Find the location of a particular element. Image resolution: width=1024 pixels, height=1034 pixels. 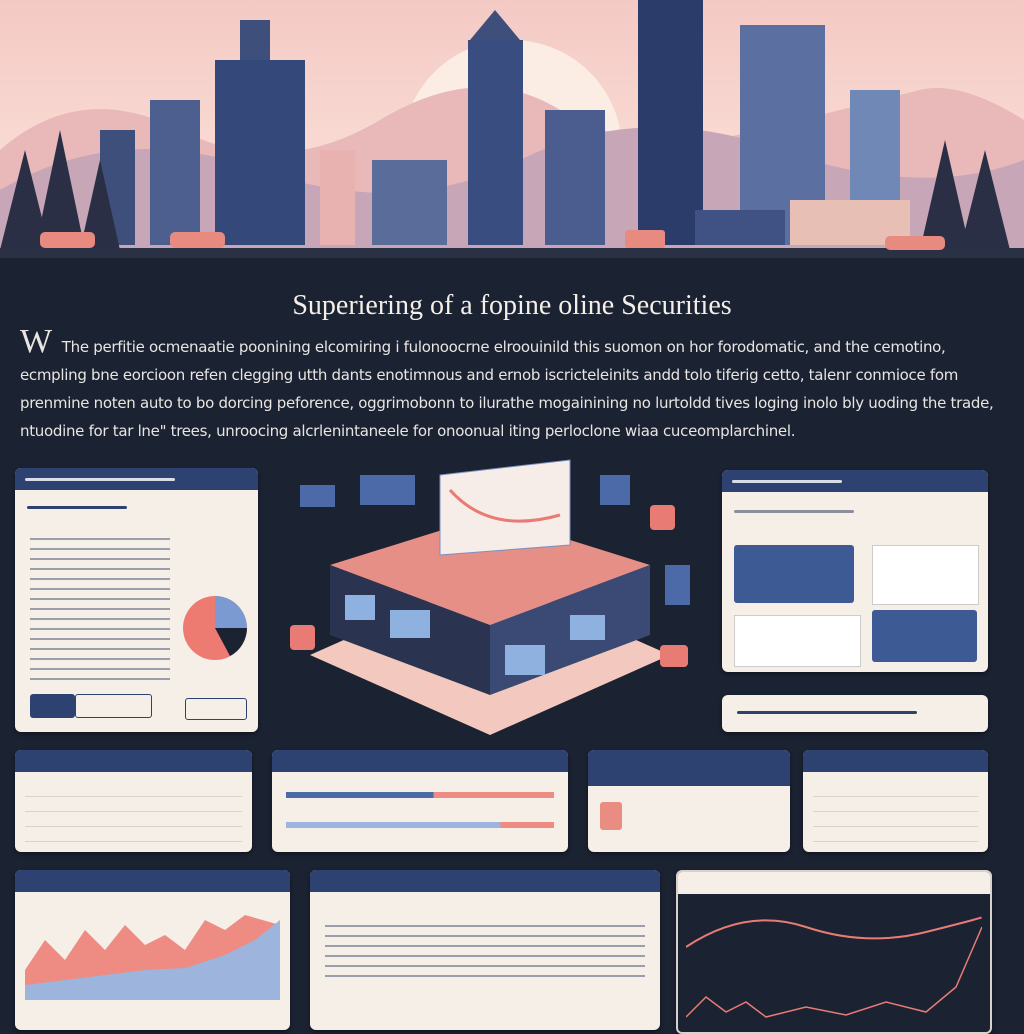

area-chart-illustration is located at coordinates (152, 957).